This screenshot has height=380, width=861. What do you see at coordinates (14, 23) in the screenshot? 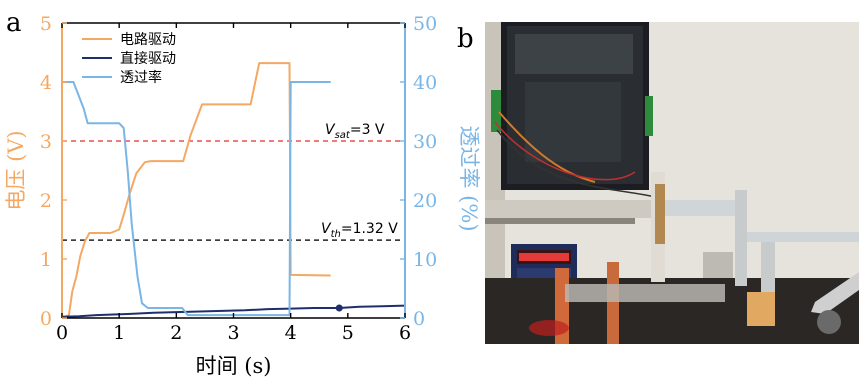
I see `panel-label-a: a` at bounding box center [14, 23].